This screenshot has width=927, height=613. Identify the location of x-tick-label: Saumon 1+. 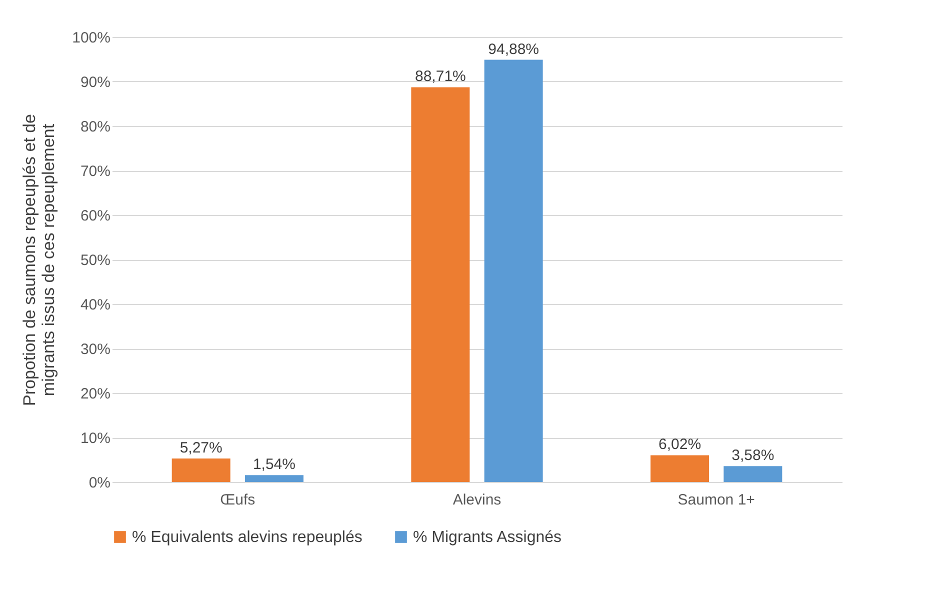
(717, 500).